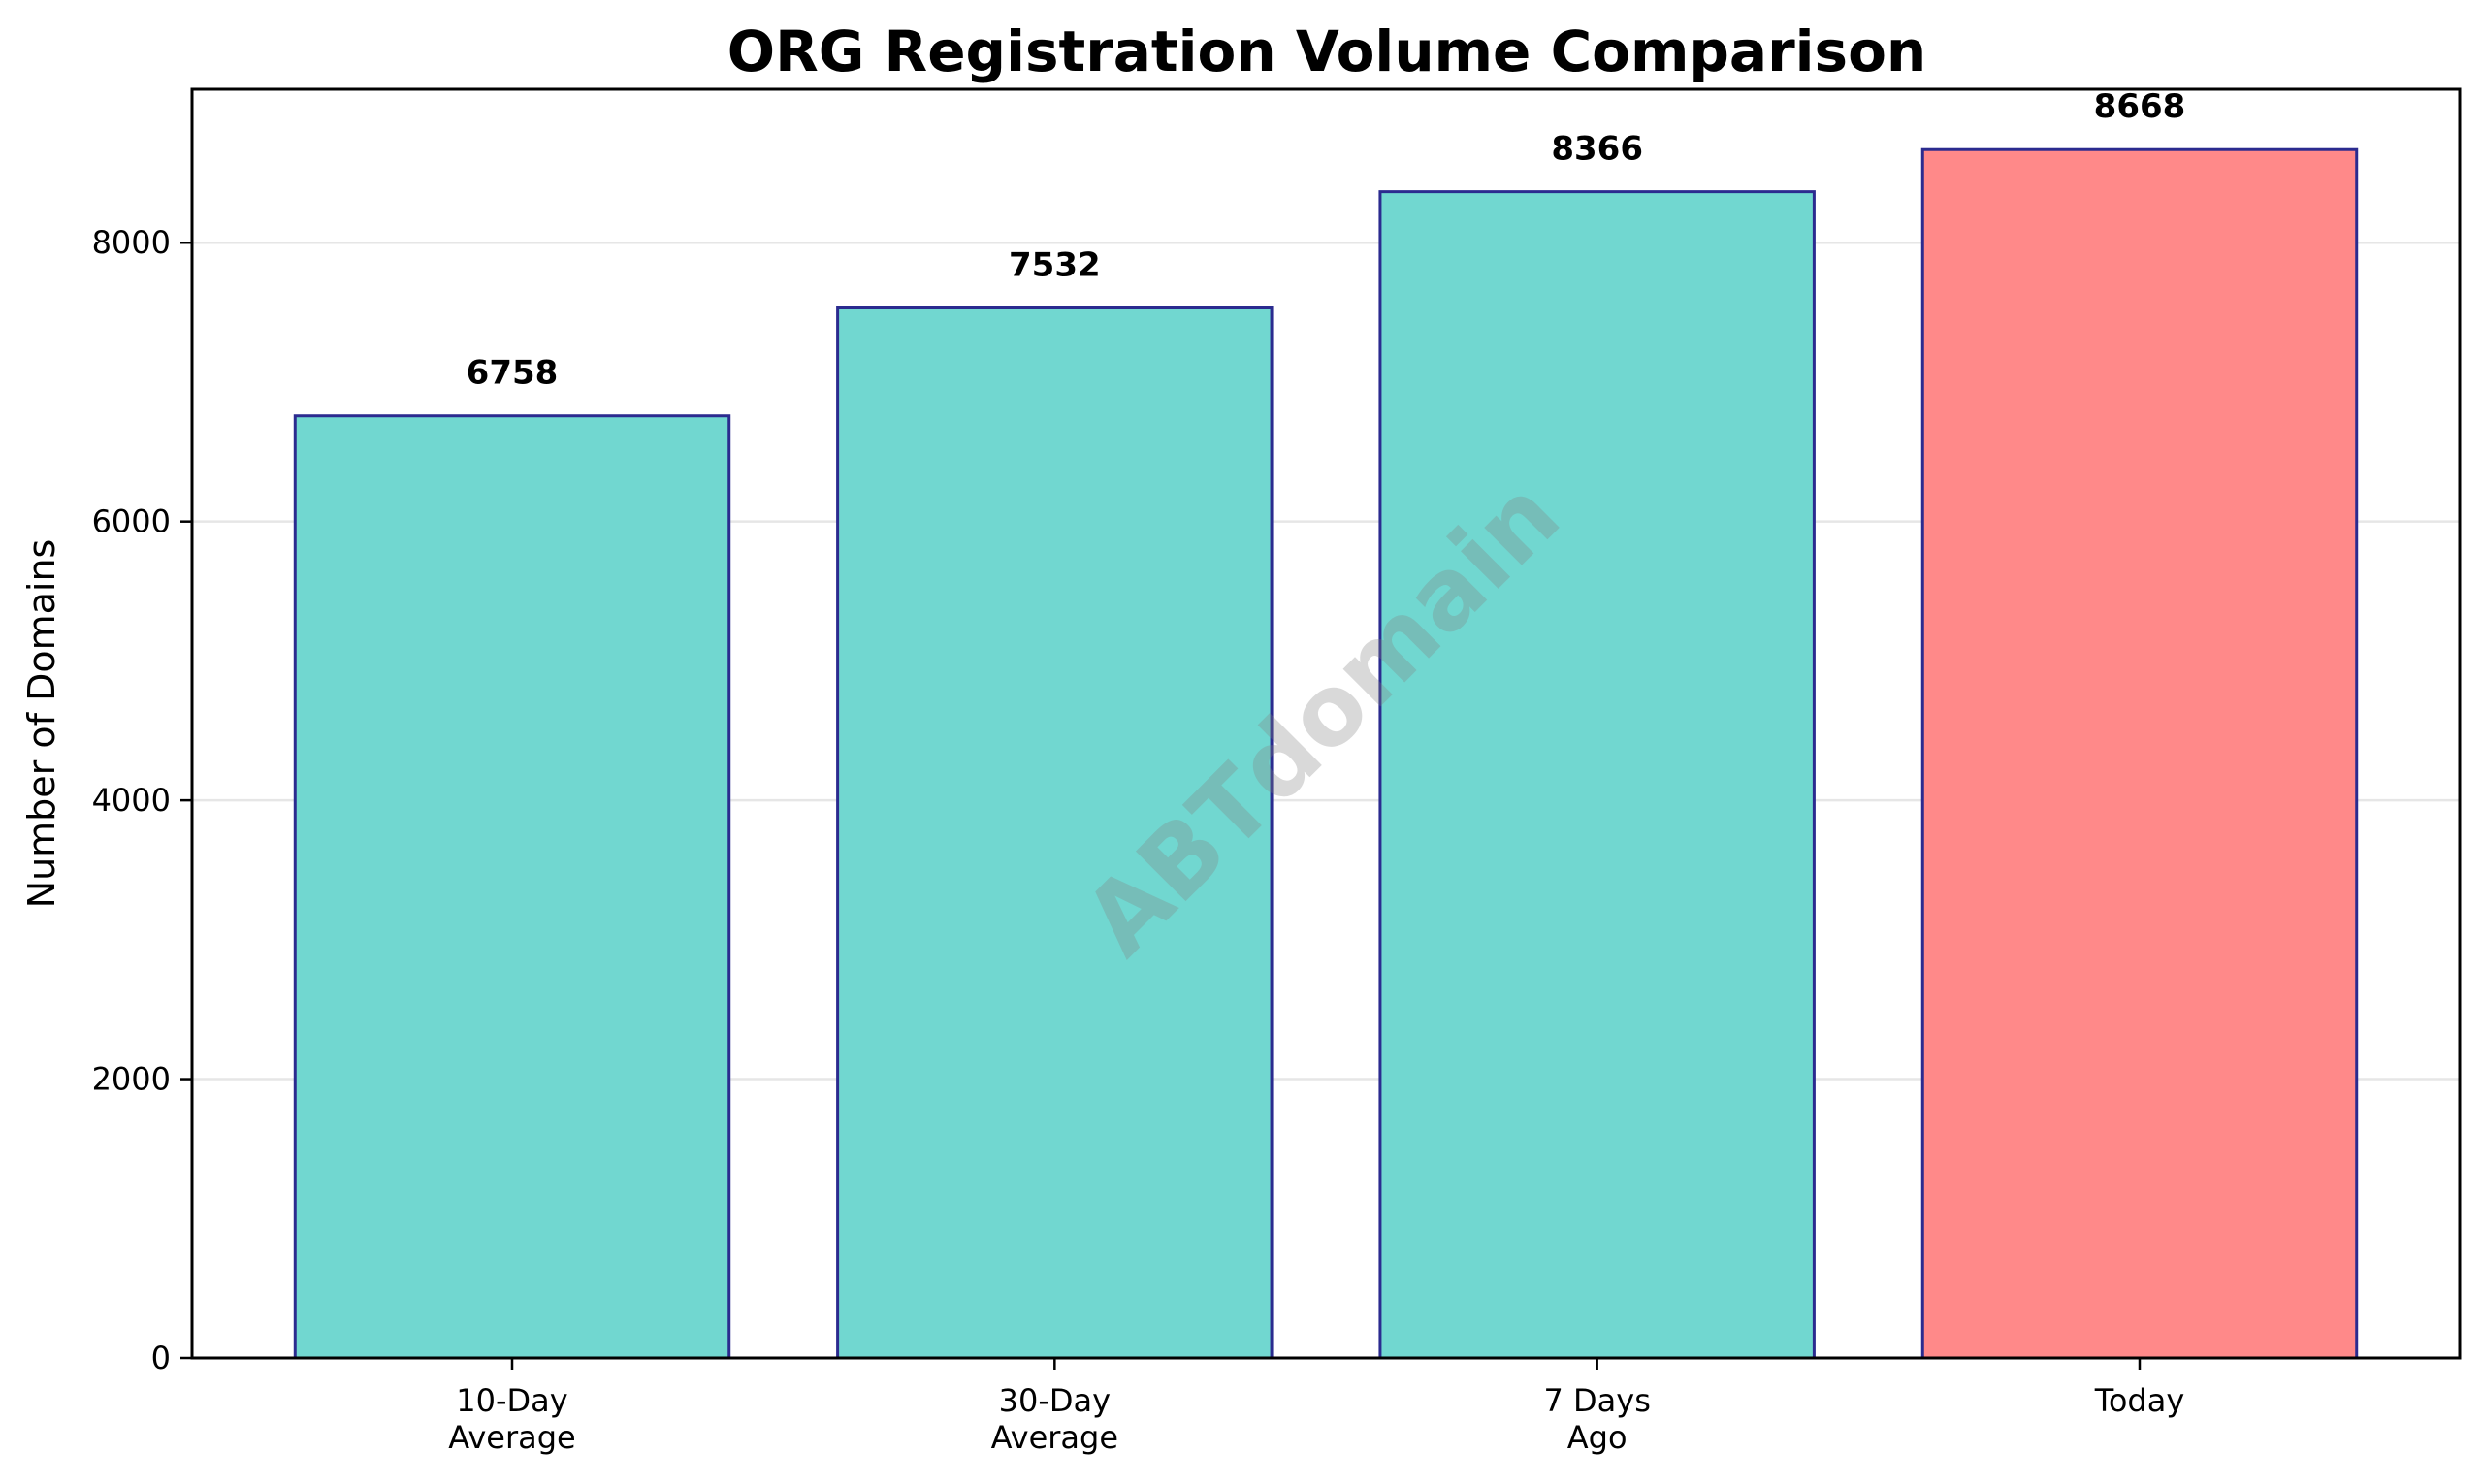  What do you see at coordinates (2140, 106) in the screenshot?
I see `bar-value-label: 8668` at bounding box center [2140, 106].